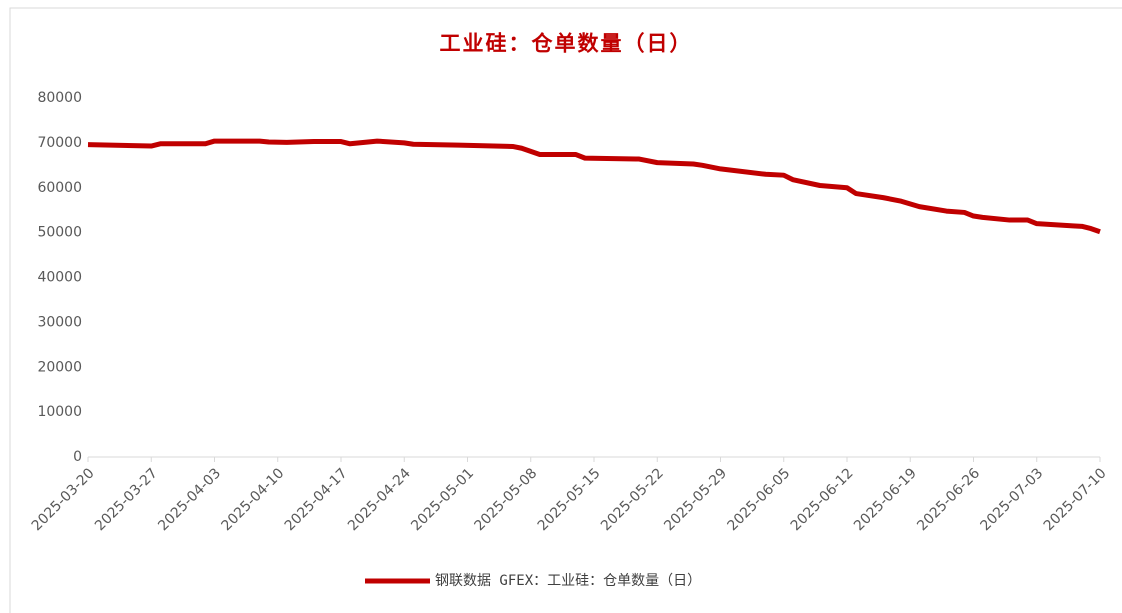 This screenshot has width=1122, height=613. I want to click on x-tick-label: 2025-06-05, so click(759, 499).